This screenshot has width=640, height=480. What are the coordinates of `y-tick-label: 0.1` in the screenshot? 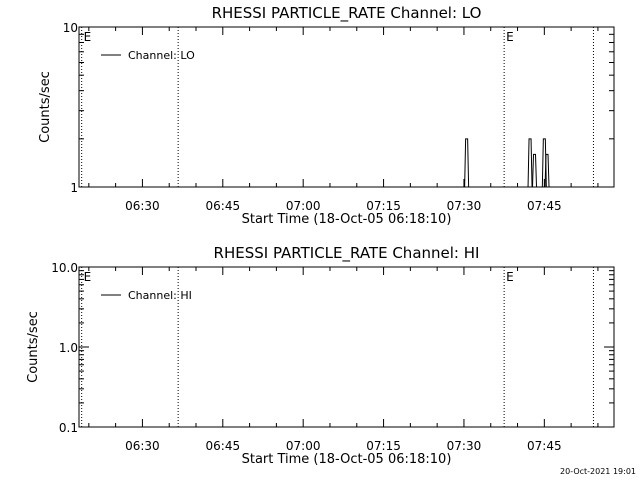 It's located at (68, 428).